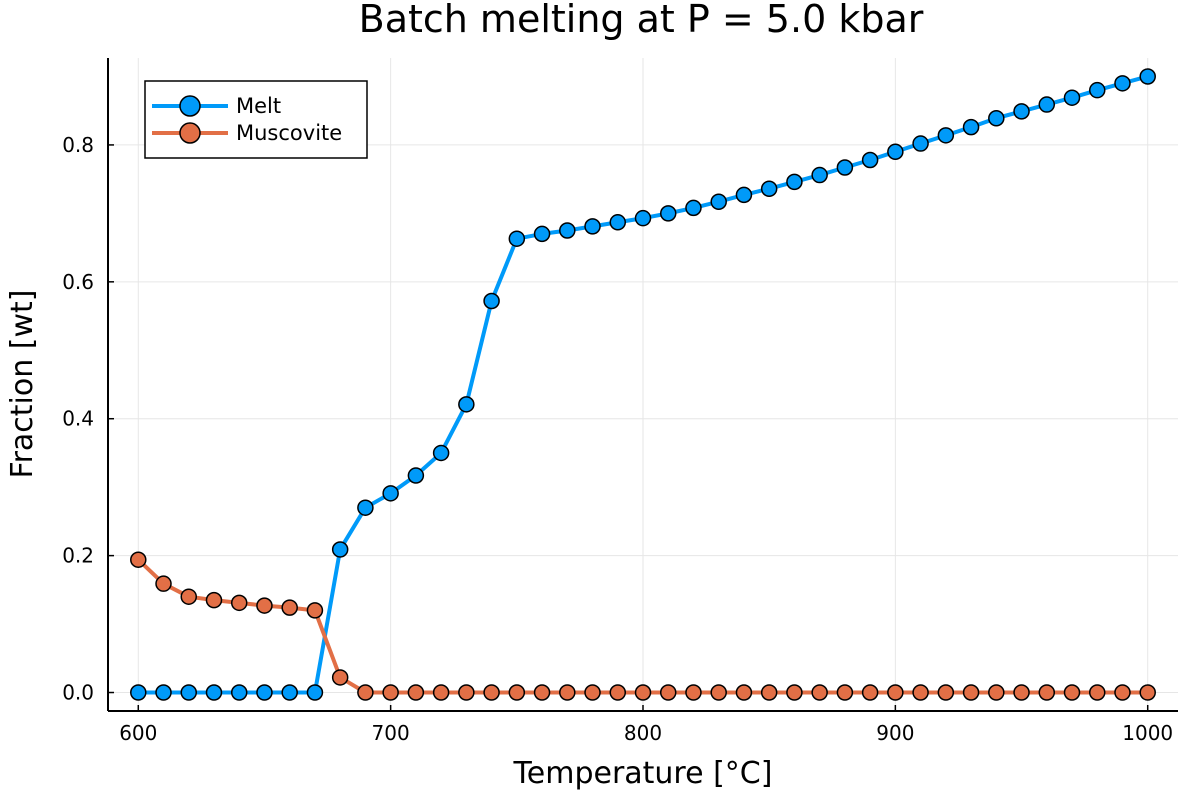  I want to click on legend: Melt Muscovite, so click(256, 119).